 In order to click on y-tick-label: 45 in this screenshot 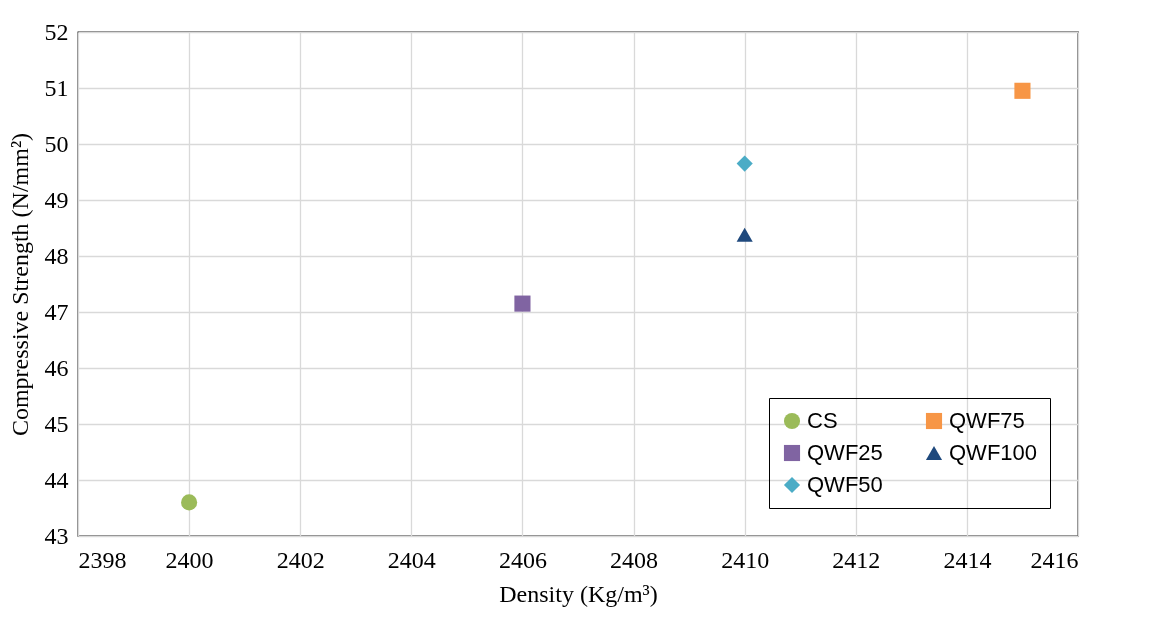, I will do `click(56, 423)`.